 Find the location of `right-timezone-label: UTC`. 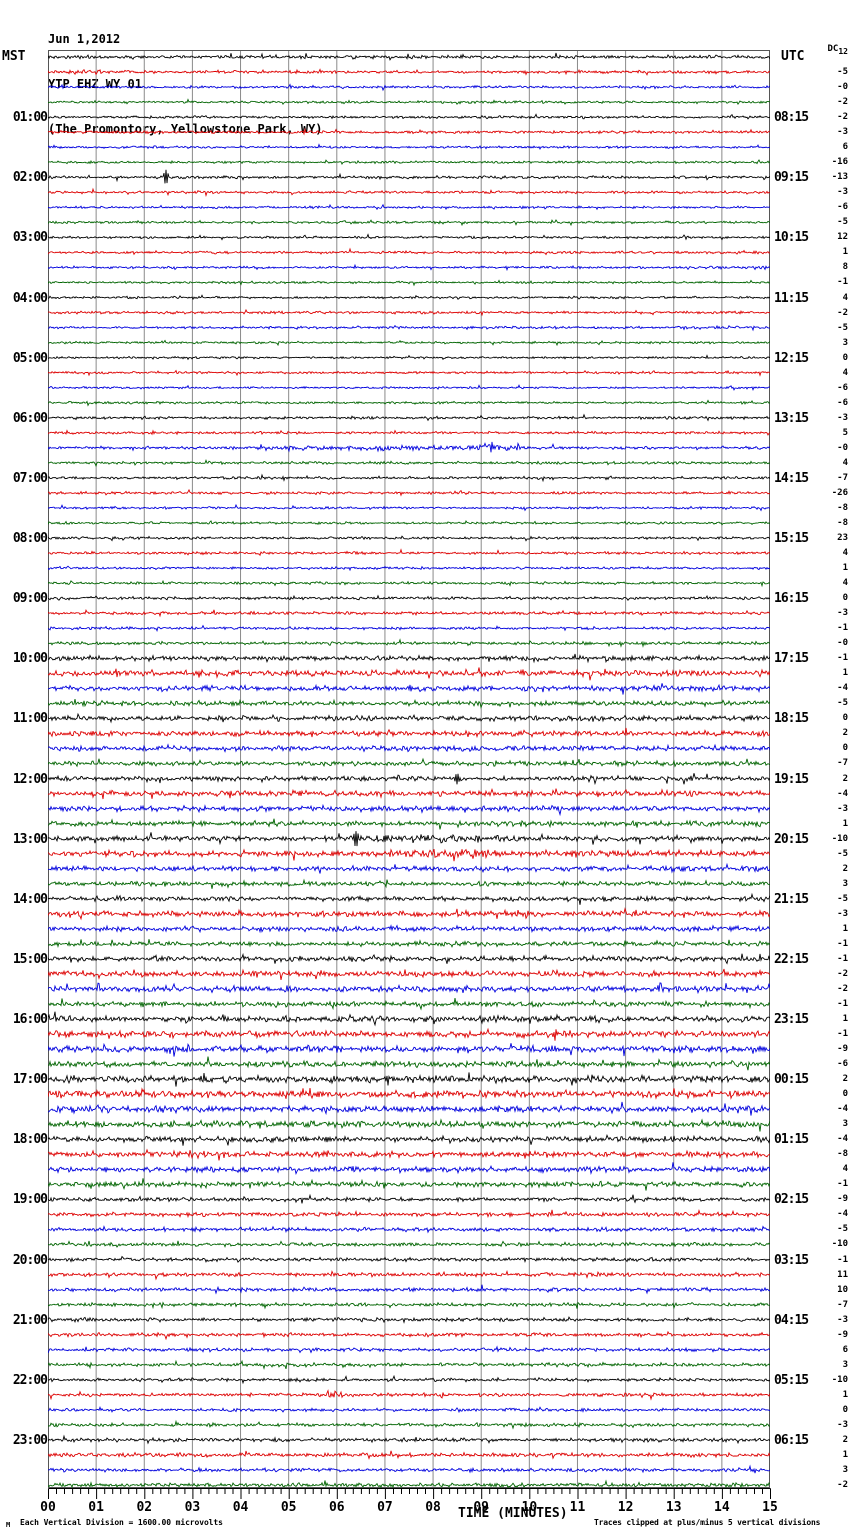

right-timezone-label: UTC is located at coordinates (793, 56).